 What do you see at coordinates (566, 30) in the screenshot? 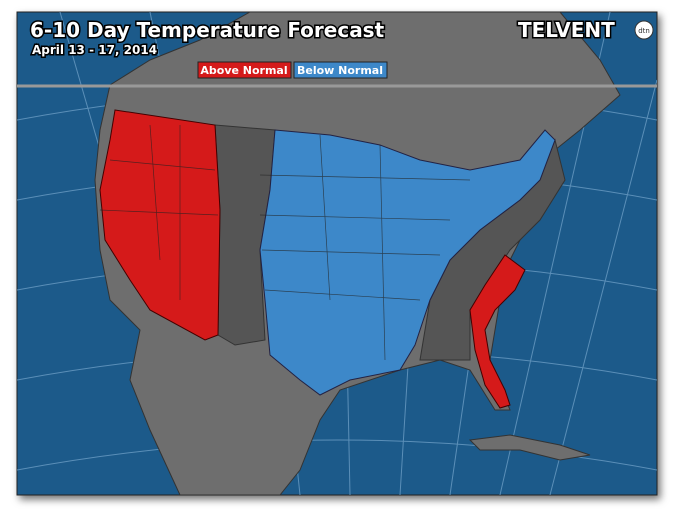
I see `brand: TELVENT` at bounding box center [566, 30].